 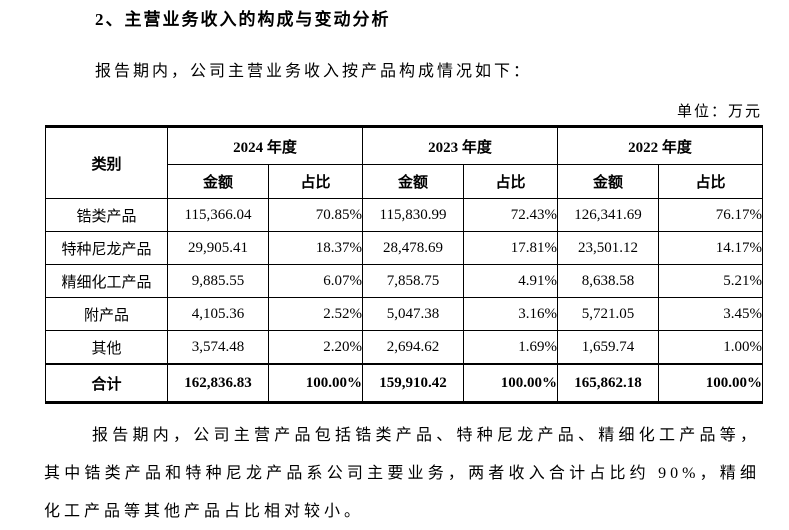 I want to click on unit-label: 单位：万元, so click(x=719, y=112).